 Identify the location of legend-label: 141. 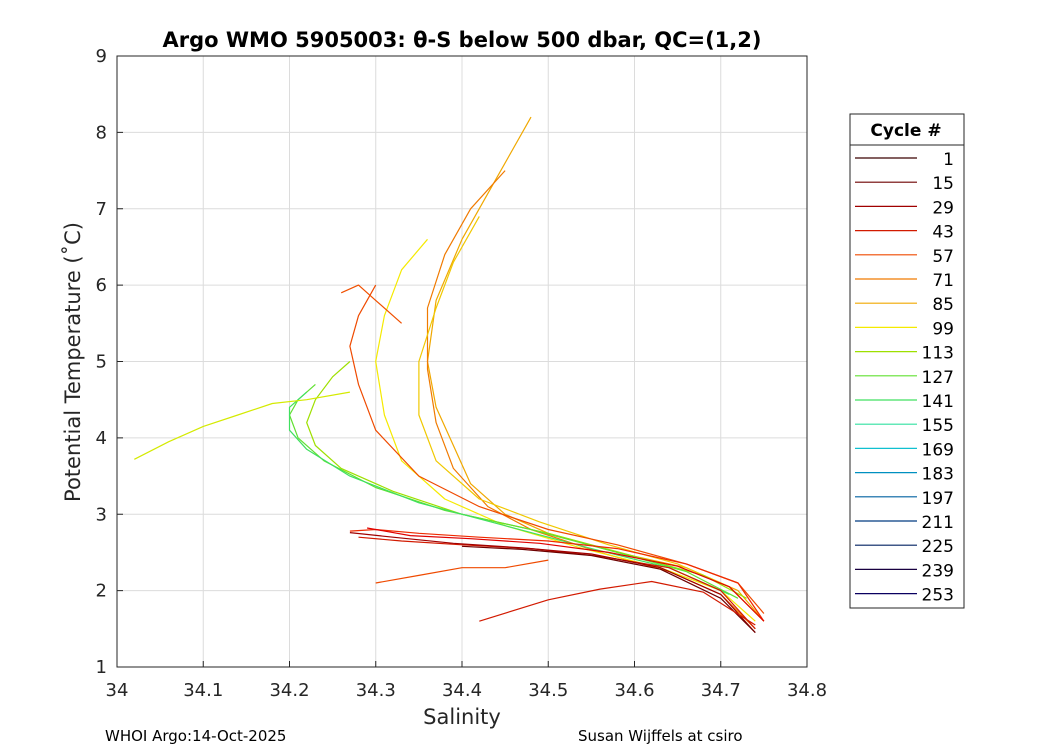
(938, 402).